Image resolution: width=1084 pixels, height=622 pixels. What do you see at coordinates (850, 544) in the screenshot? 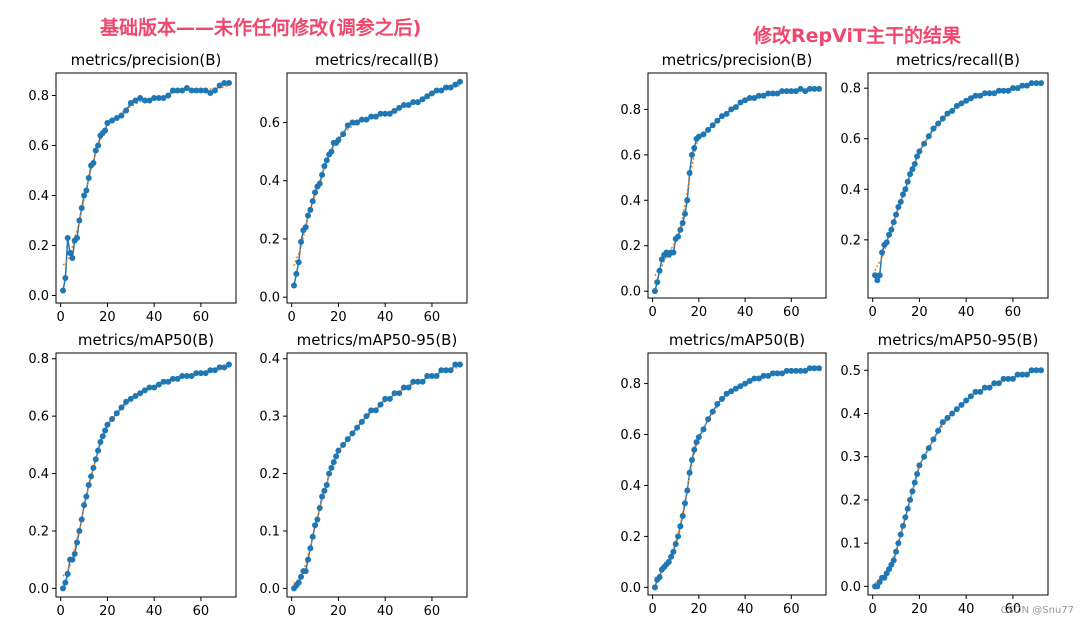
I see `y-tick-label: 0.1` at bounding box center [850, 544].